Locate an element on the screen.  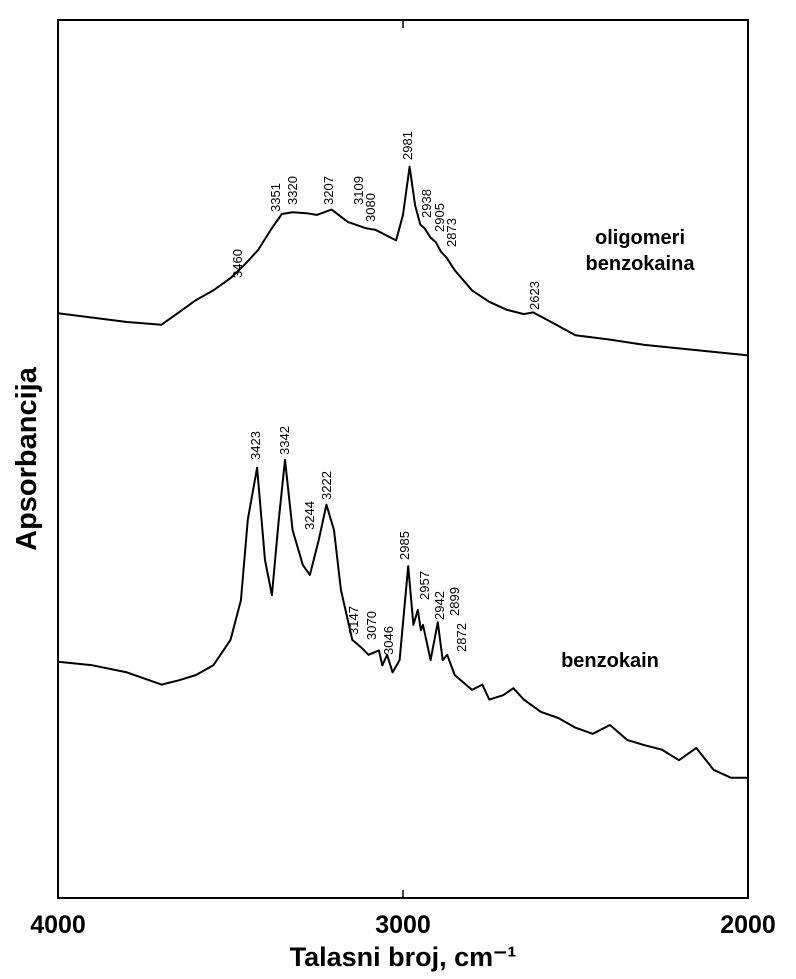
peak-label: 2905 is located at coordinates (439, 217).